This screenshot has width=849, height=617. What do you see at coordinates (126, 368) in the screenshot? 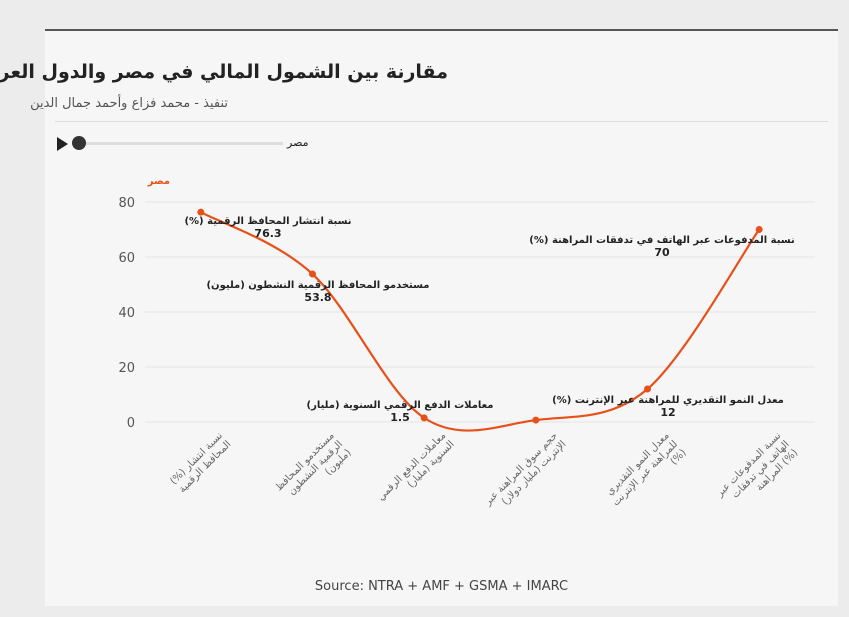
I see `y-tick-label: 20` at bounding box center [126, 368].